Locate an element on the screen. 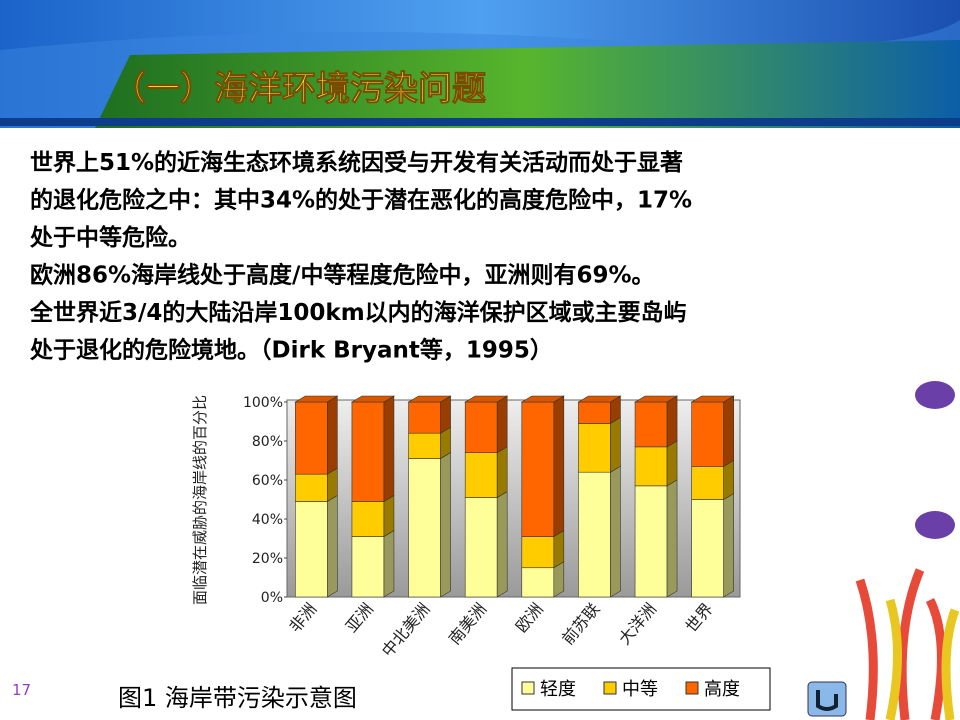  legend-label: 中等 is located at coordinates (640, 689).